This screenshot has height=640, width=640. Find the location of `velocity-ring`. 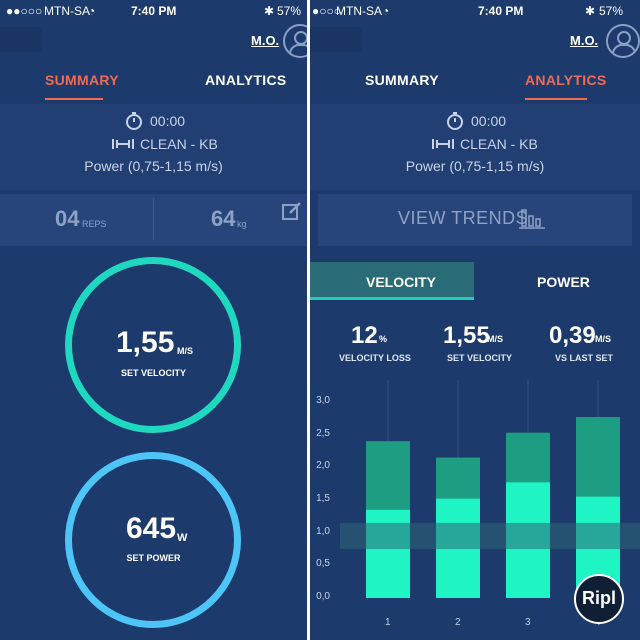

velocity-ring is located at coordinates (153, 345).